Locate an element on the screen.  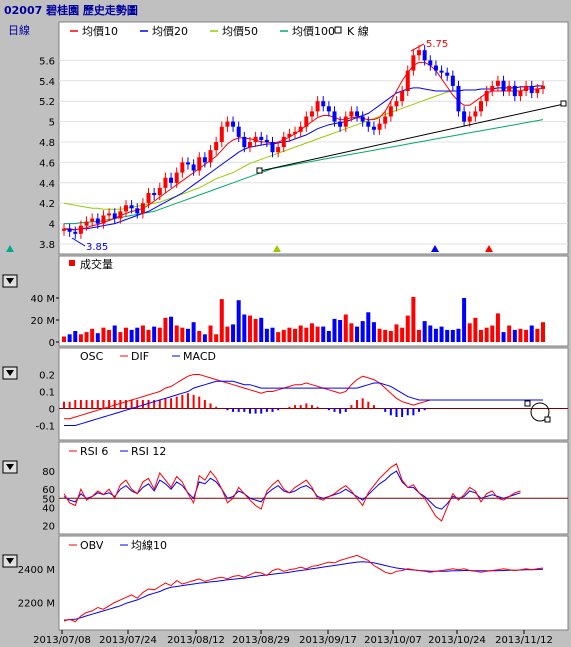
annotation-low-pointer is located at coordinates (78, 242).